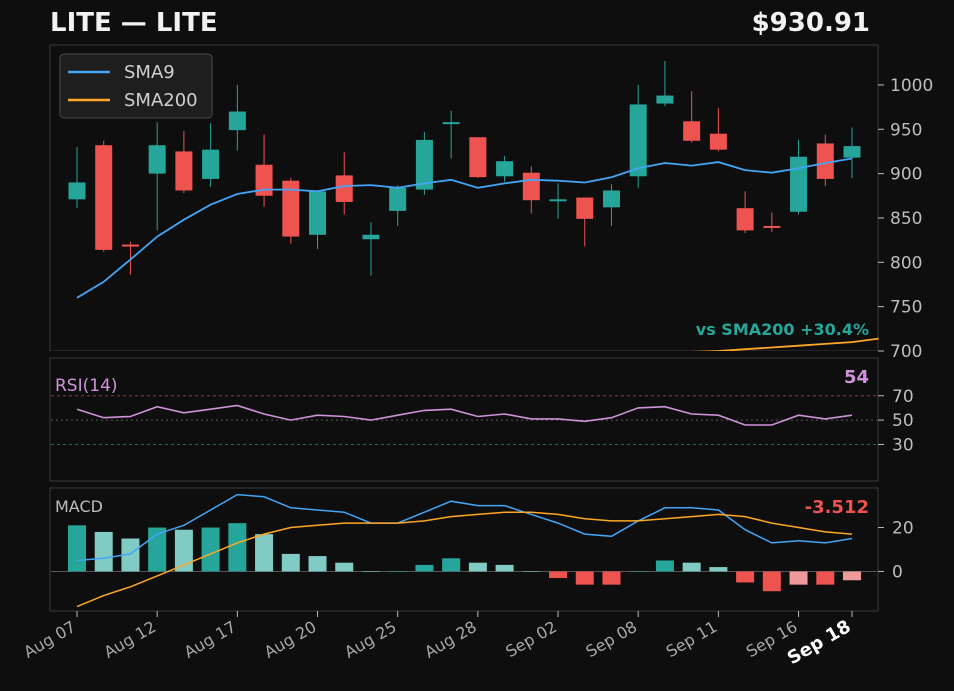 The width and height of the screenshot is (954, 691). I want to click on price-panel-bottom-mask, so click(464, 354).